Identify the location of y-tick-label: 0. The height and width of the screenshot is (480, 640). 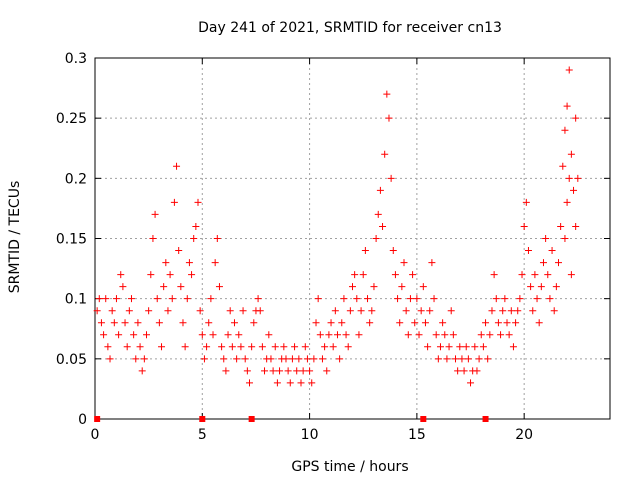
(82, 420).